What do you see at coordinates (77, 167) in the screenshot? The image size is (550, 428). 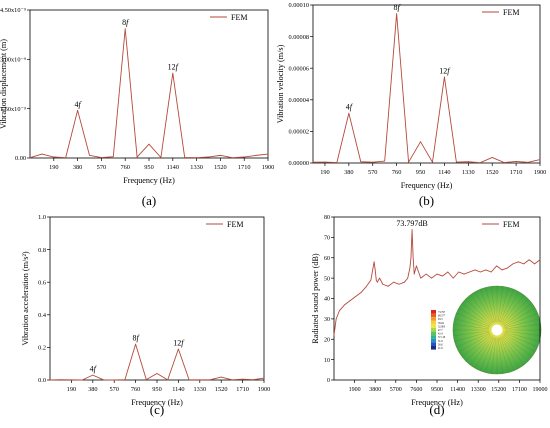 I see `x-tick-label: 380` at bounding box center [77, 167].